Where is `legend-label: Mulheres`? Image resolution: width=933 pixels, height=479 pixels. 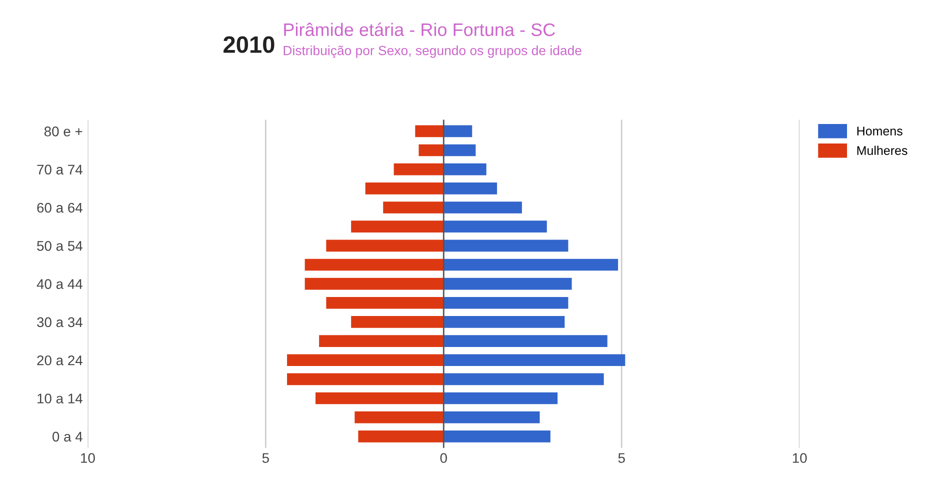 legend-label: Mulheres is located at coordinates (882, 150).